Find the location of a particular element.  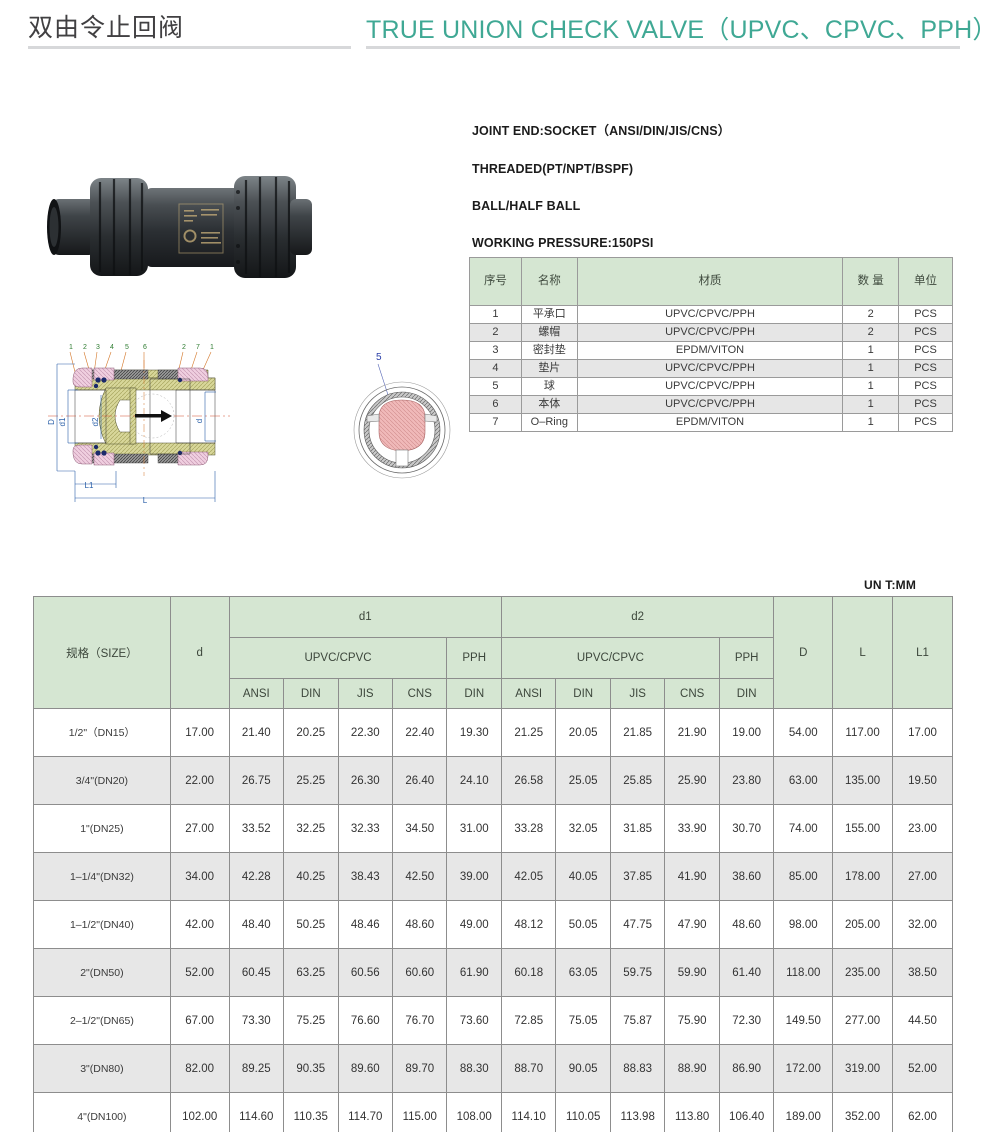

dim-cell-d1-0: 60.45 is located at coordinates (256, 972).